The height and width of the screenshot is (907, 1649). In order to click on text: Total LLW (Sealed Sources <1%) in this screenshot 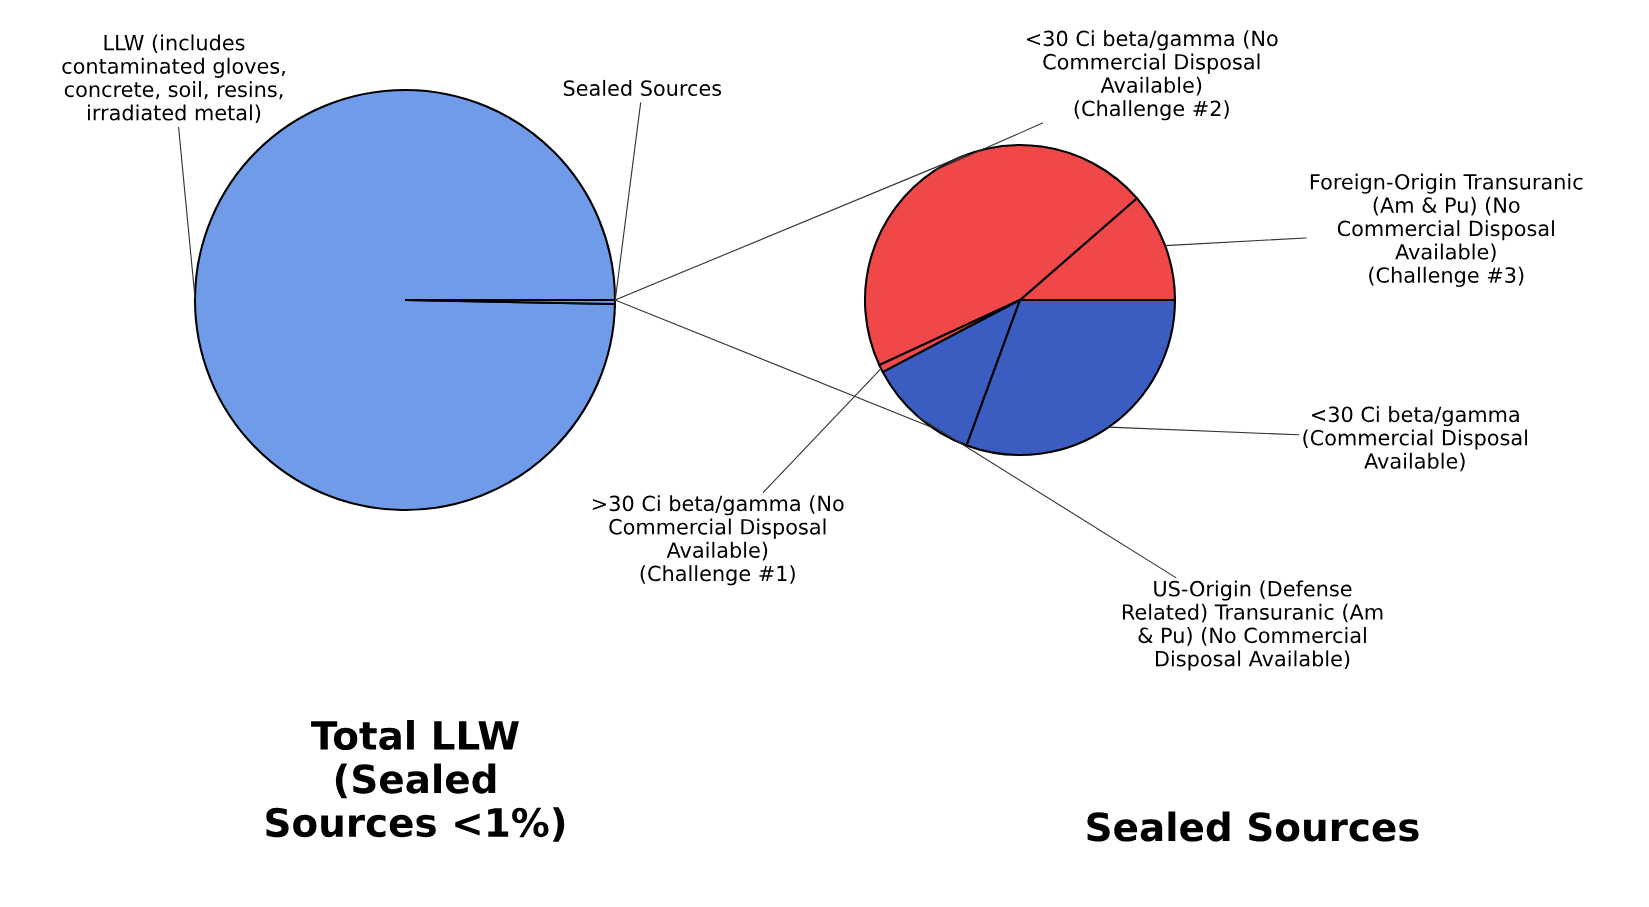, I will do `click(415, 781)`.